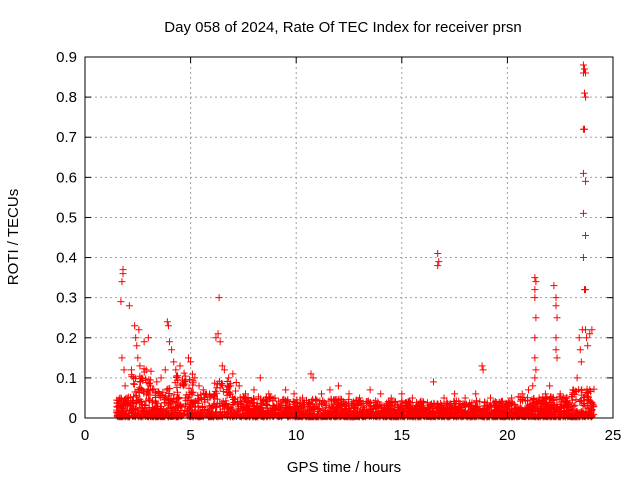  I want to click on y-tick-label: 0.3, so click(66, 298).